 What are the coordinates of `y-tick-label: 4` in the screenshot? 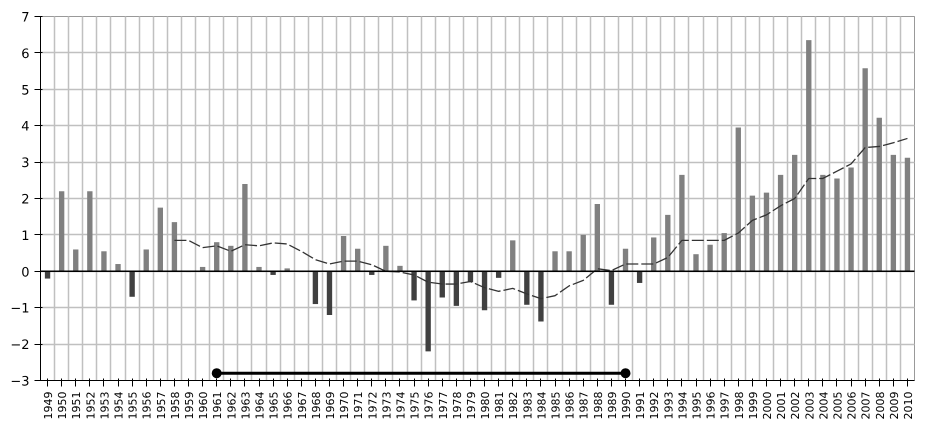 It's located at (25, 127).